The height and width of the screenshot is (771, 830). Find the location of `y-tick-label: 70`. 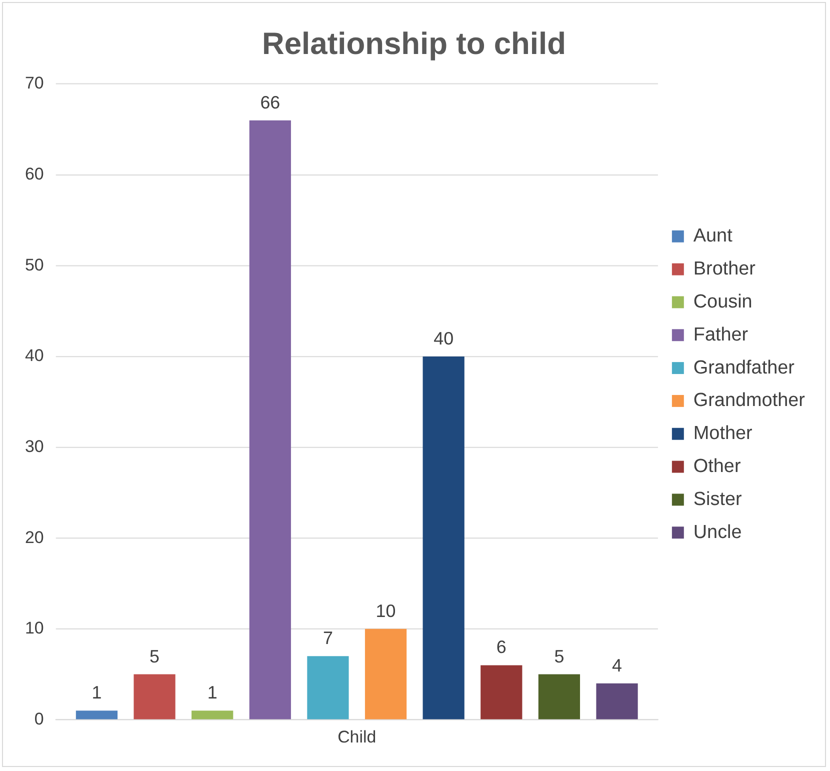

y-tick-label: 70 is located at coordinates (34, 83).